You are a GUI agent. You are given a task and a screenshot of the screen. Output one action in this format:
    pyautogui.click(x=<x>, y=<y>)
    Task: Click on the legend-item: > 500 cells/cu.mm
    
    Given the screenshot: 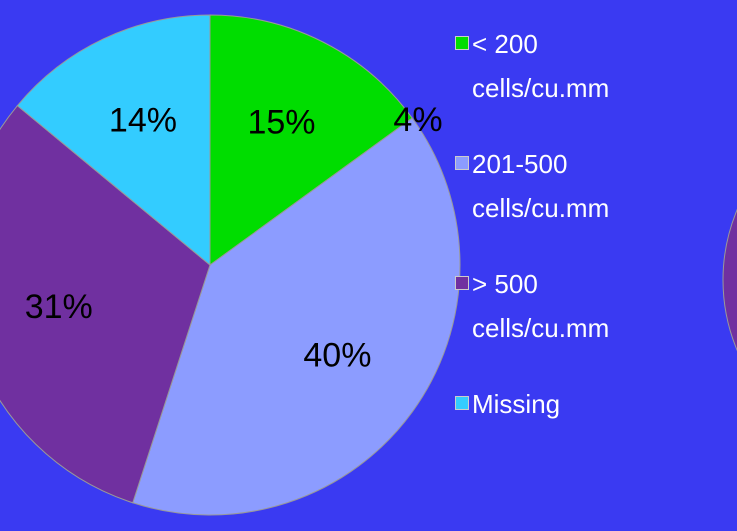 What is the action you would take?
    pyautogui.click(x=553, y=322)
    